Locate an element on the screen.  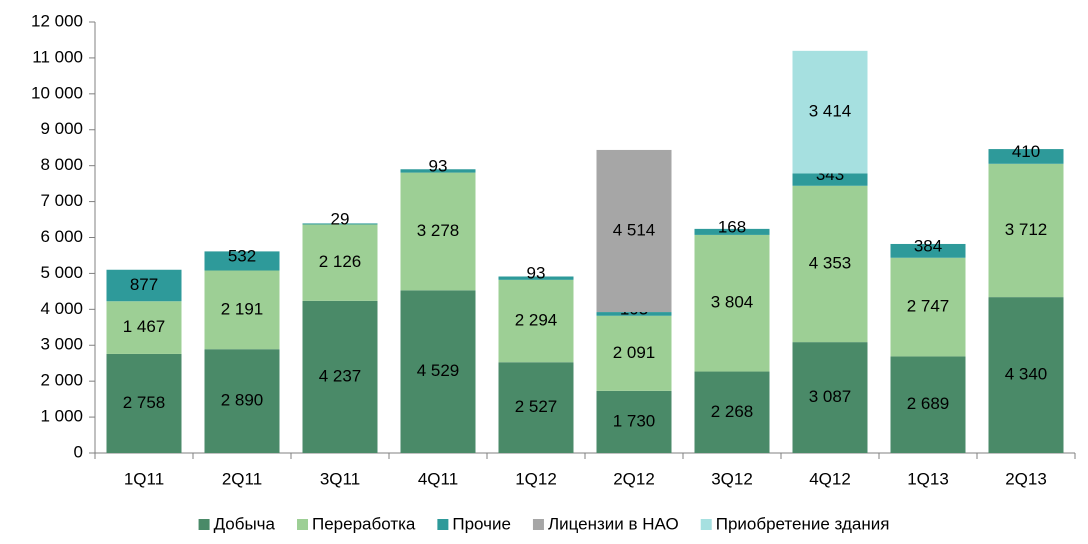
data-label: 384 is located at coordinates (928, 245).